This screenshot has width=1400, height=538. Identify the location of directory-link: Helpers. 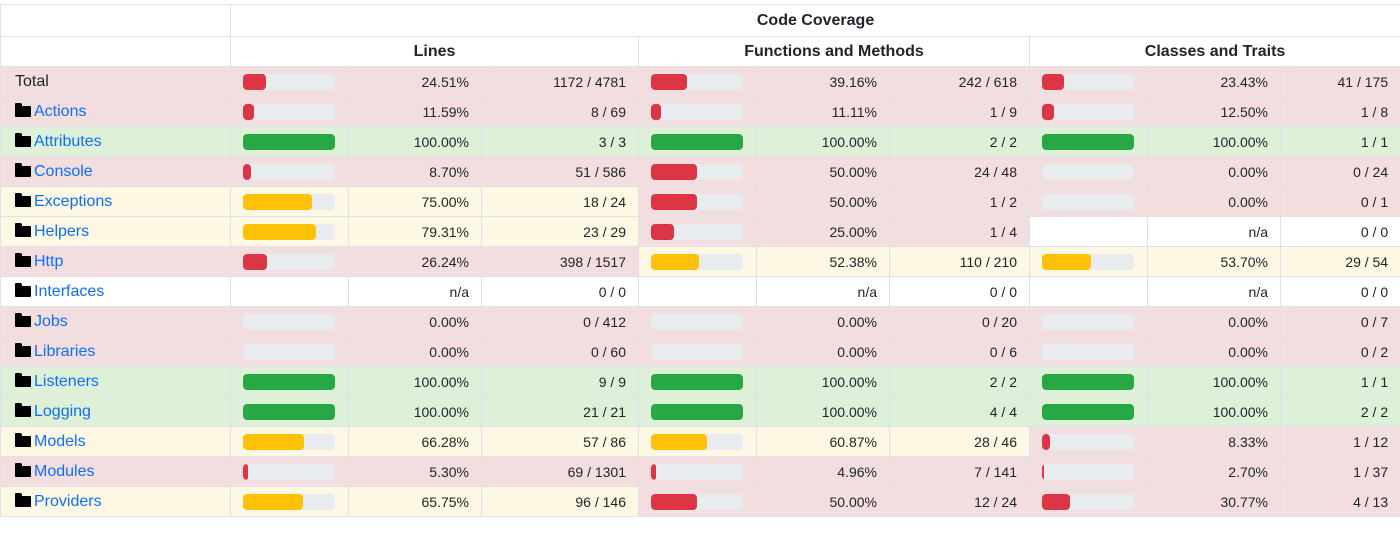
(61, 231).